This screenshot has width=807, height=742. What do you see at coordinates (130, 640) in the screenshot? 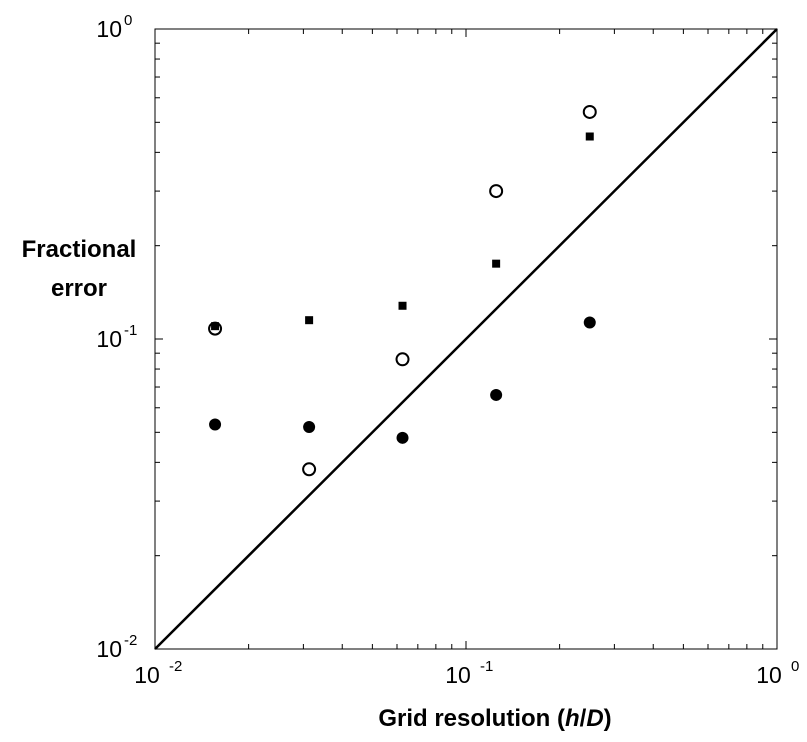
I see `y-tick-label-exponent: -2` at bounding box center [130, 640].